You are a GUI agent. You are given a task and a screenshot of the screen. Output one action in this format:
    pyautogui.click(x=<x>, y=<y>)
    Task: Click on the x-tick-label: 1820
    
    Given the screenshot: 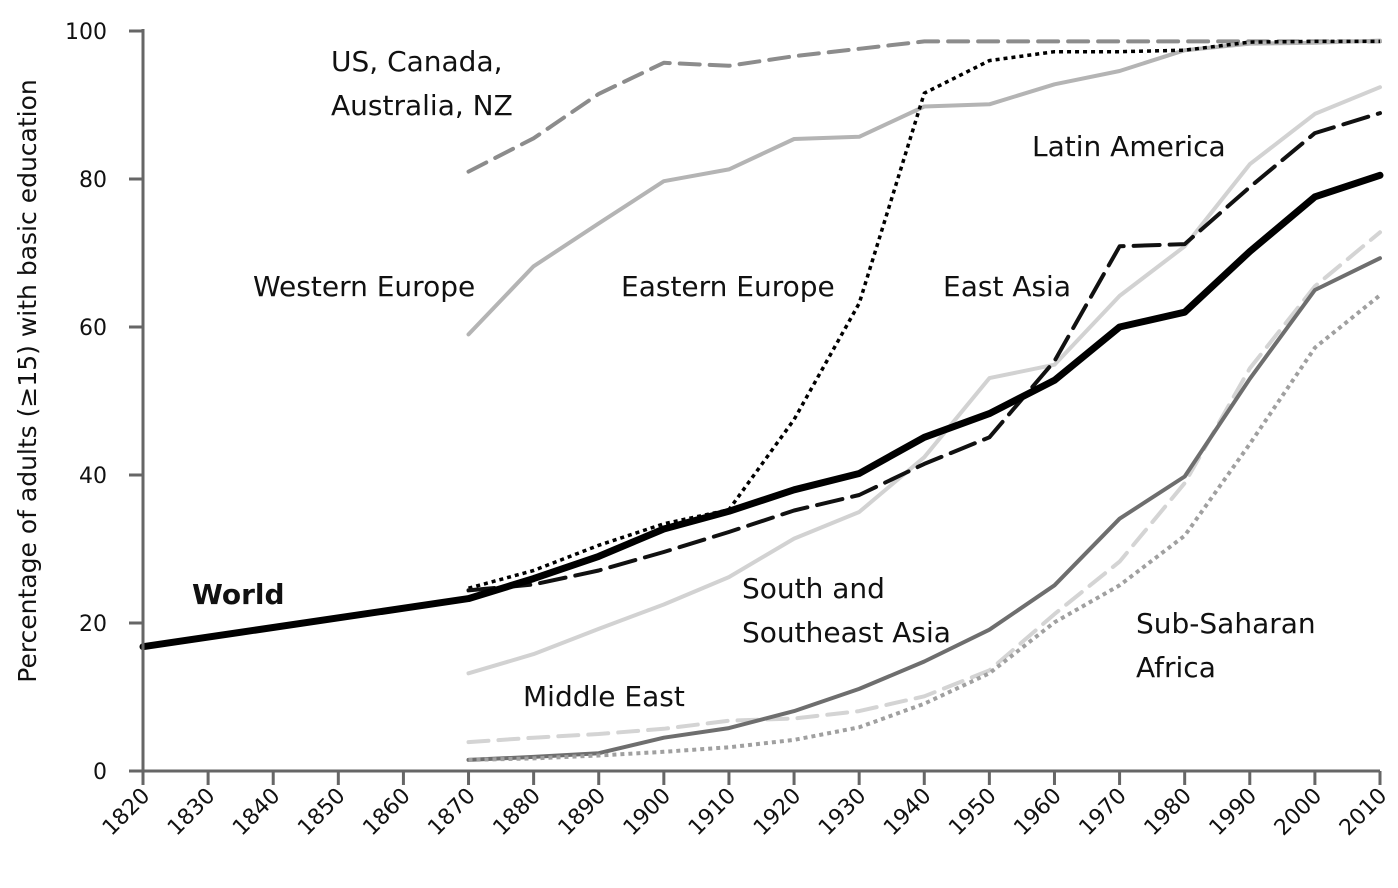 What is the action you would take?
    pyautogui.click(x=126, y=812)
    